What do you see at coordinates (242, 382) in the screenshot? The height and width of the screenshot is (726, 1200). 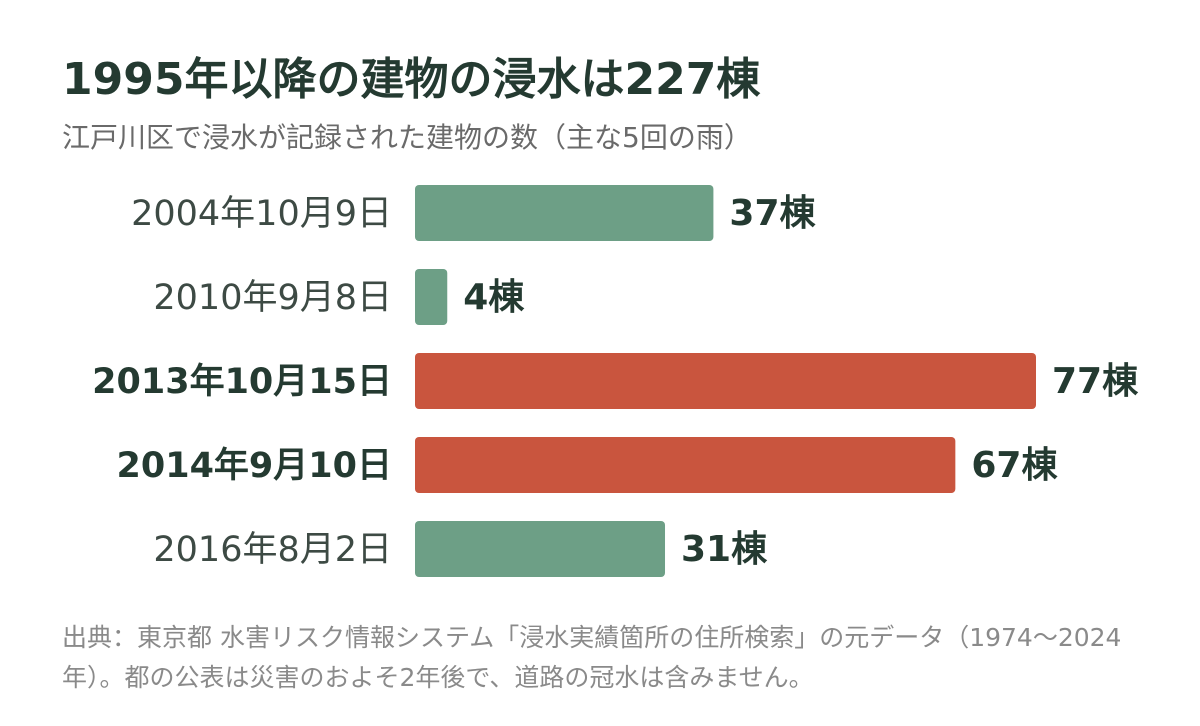 I see `category-label: 2013年10月15日` at bounding box center [242, 382].